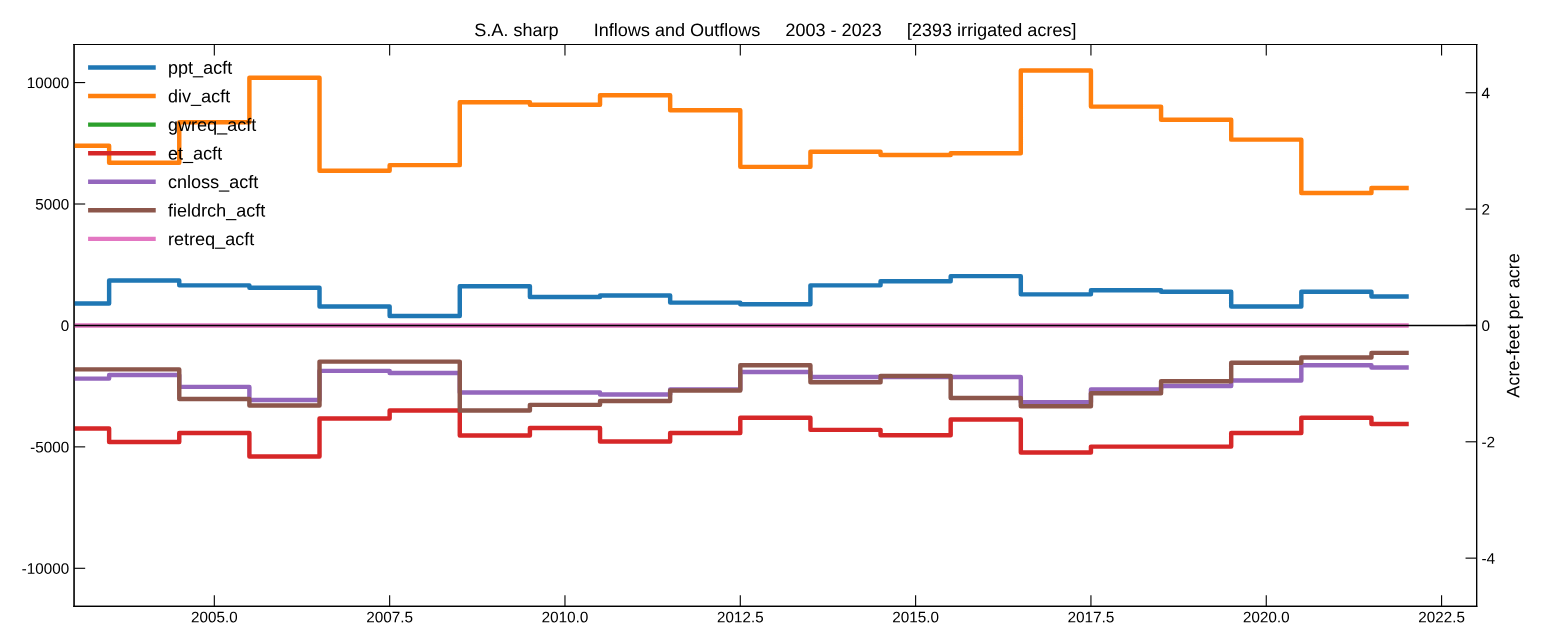  Describe the element at coordinates (1488, 442) in the screenshot. I see `y2-tick-label: -2` at that location.